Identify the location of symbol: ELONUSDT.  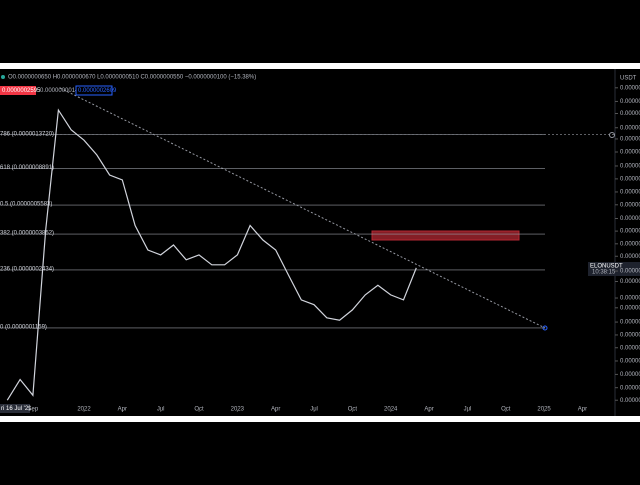
(606, 267).